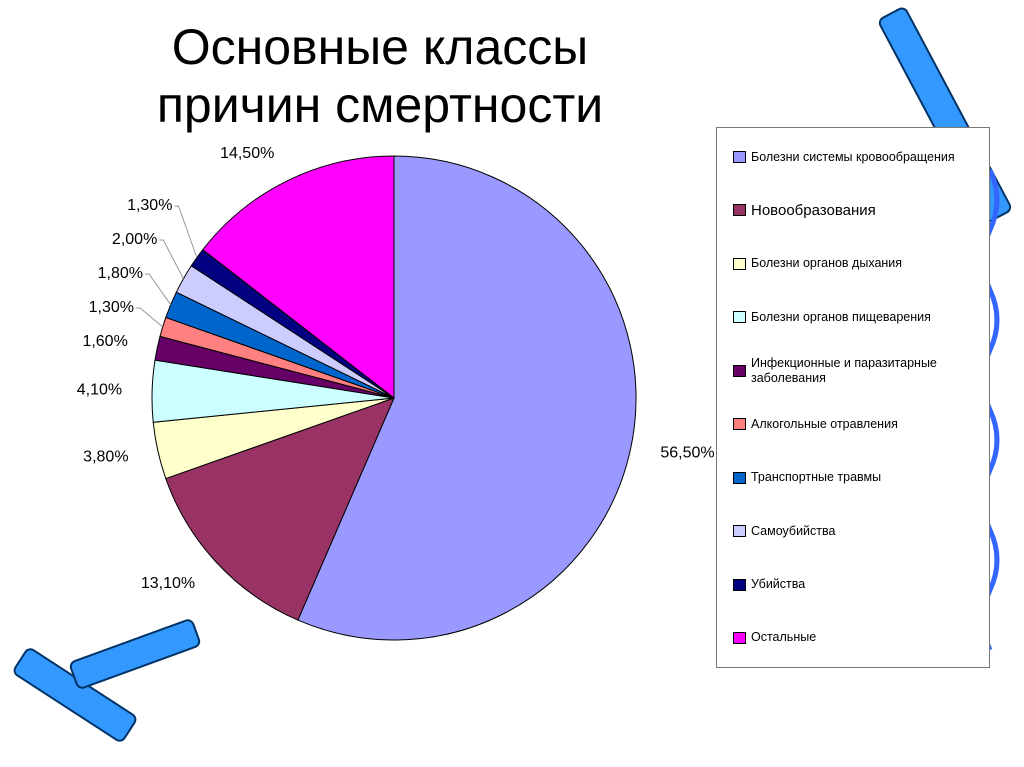 The image size is (1024, 767). I want to click on data-label: 2,00%, so click(134, 239).